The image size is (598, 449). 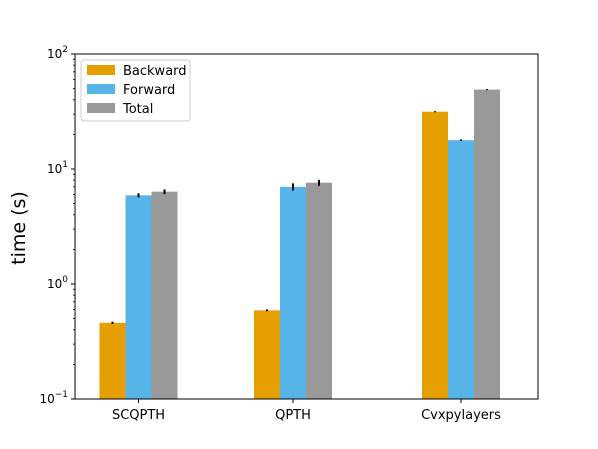 What do you see at coordinates (57, 53) in the screenshot?
I see `y-tick-label: 10²` at bounding box center [57, 53].